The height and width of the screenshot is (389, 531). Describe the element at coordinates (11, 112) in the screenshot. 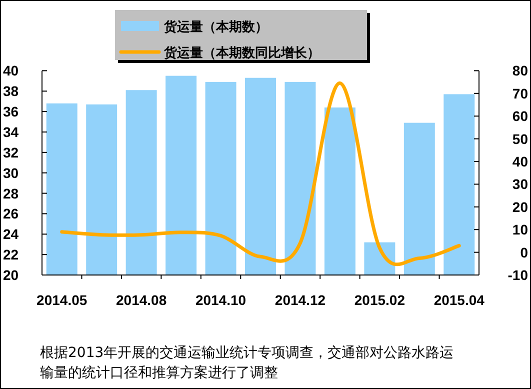

I see `y-tick-label: 36` at that location.